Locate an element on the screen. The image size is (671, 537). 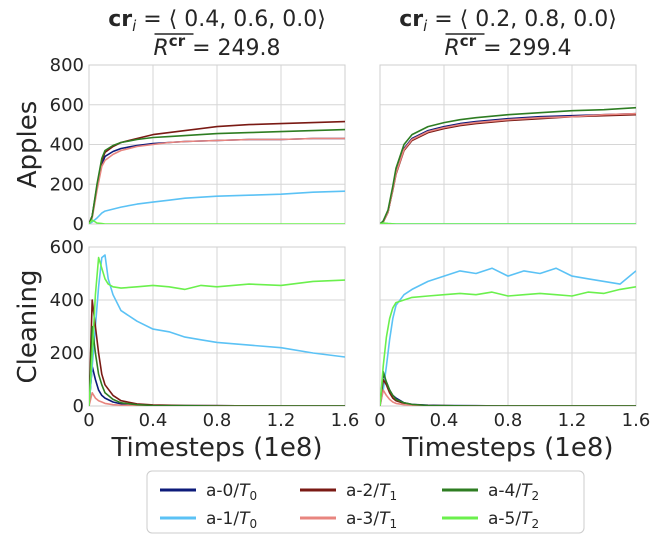
y-axis-label: Cleaning is located at coordinates (28, 327).